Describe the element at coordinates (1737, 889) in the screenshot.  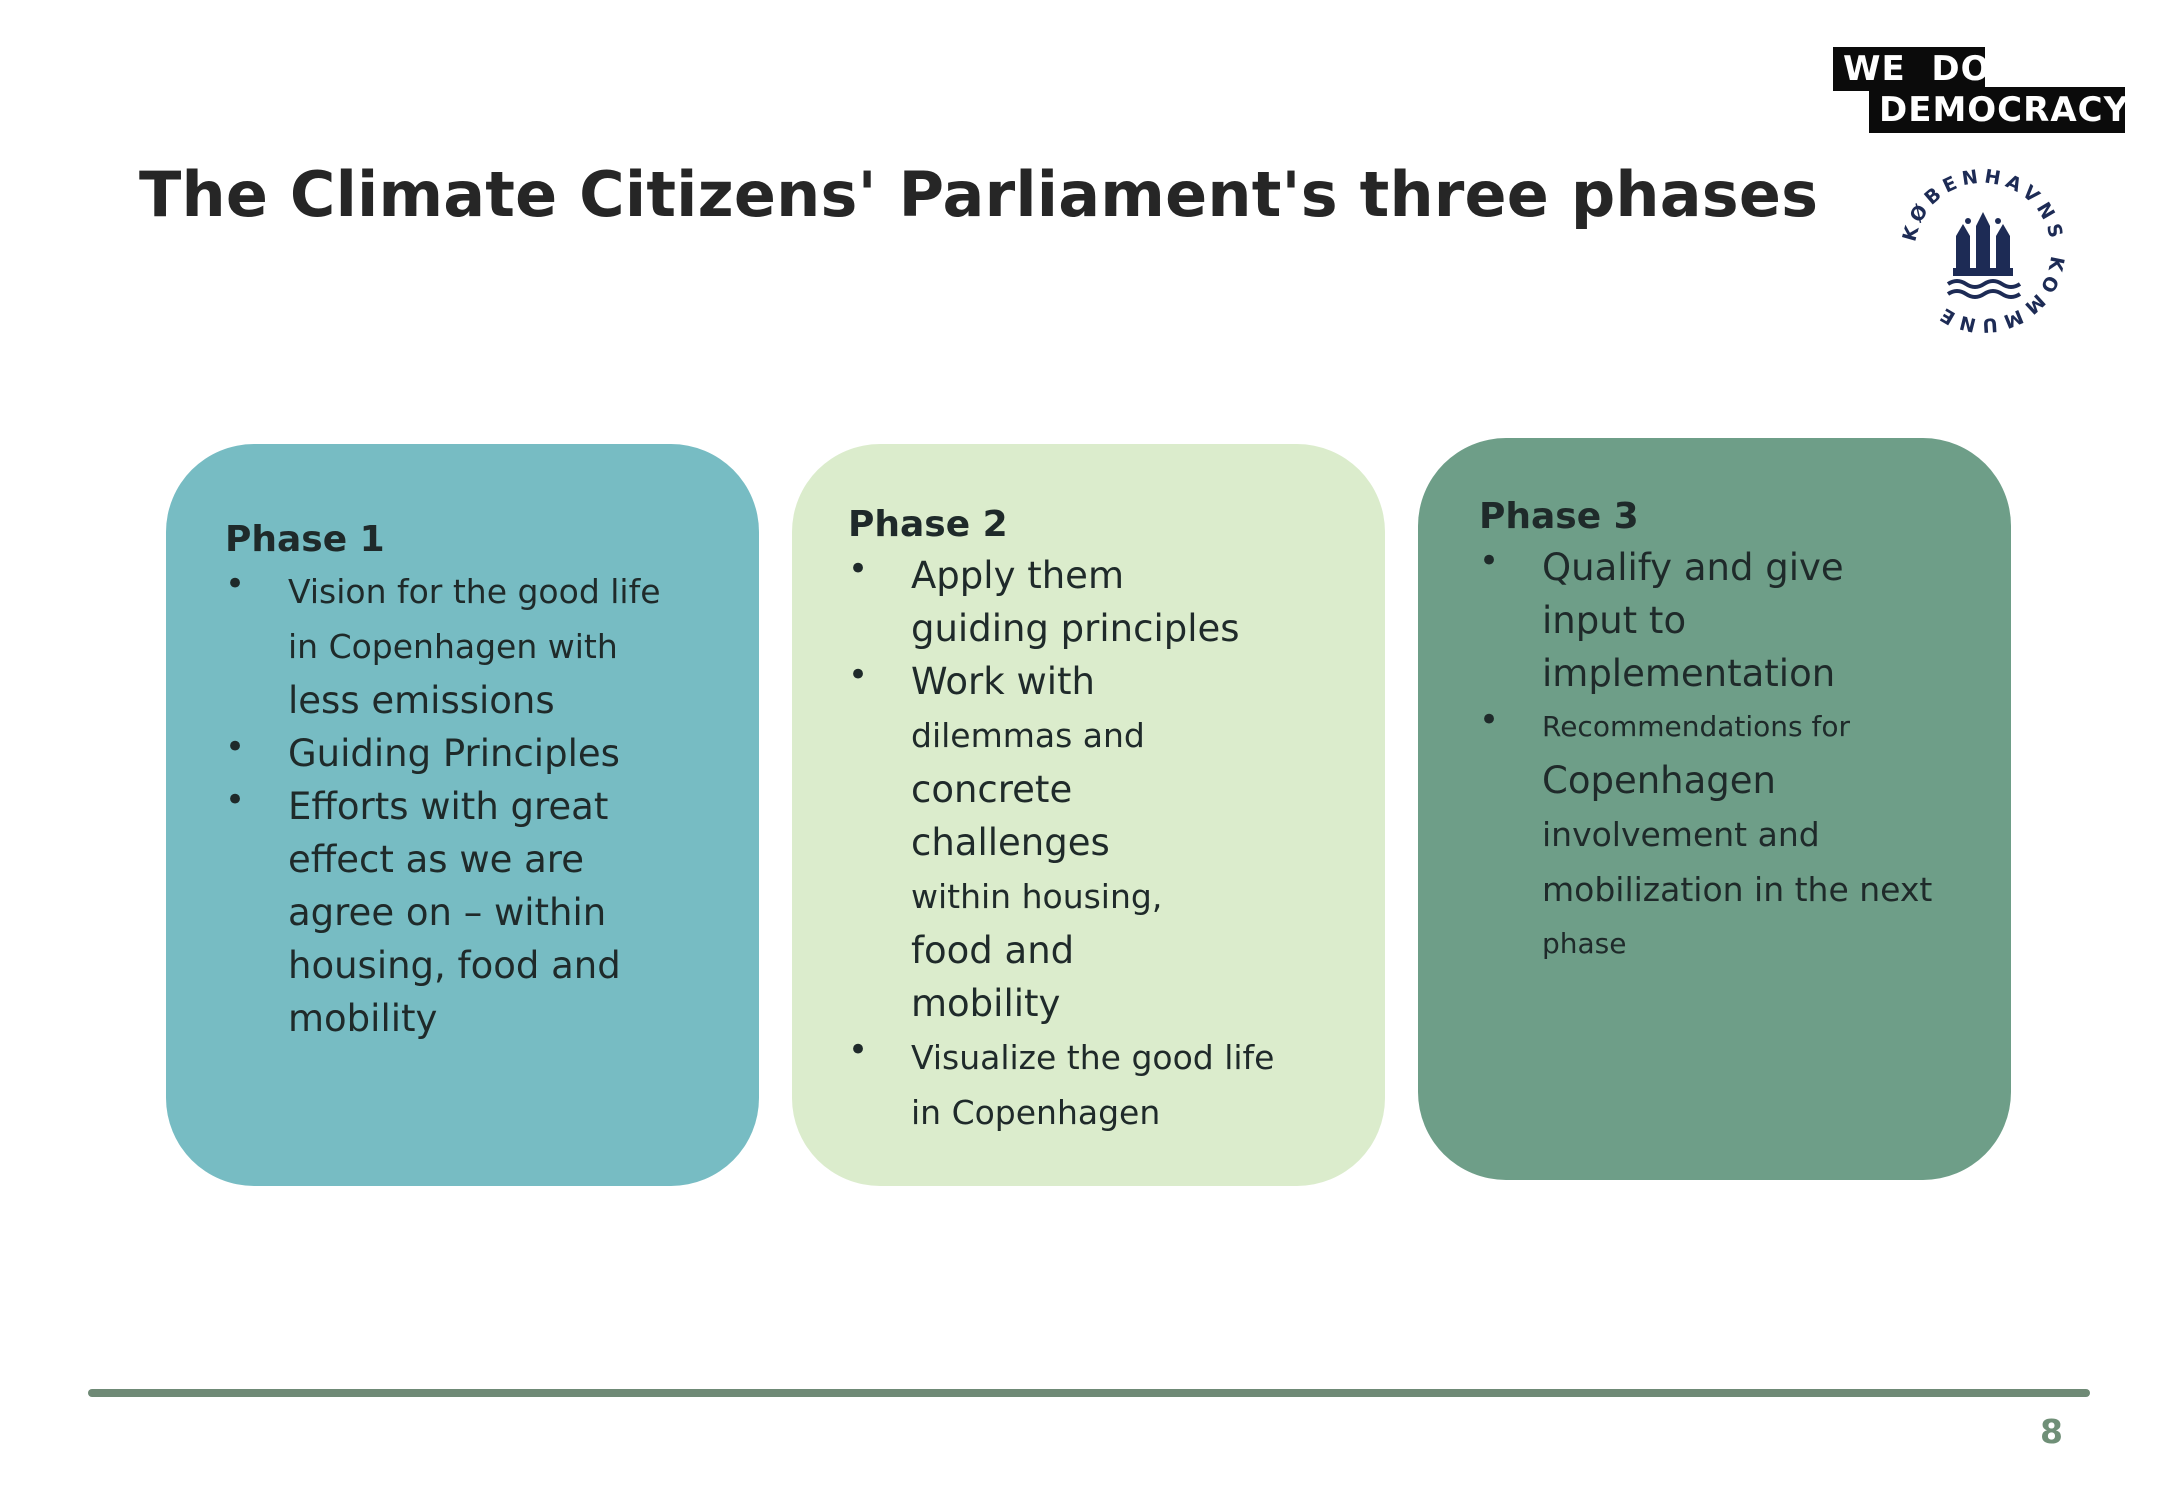
I see `bullet-text: mobilization in the next` at that location.